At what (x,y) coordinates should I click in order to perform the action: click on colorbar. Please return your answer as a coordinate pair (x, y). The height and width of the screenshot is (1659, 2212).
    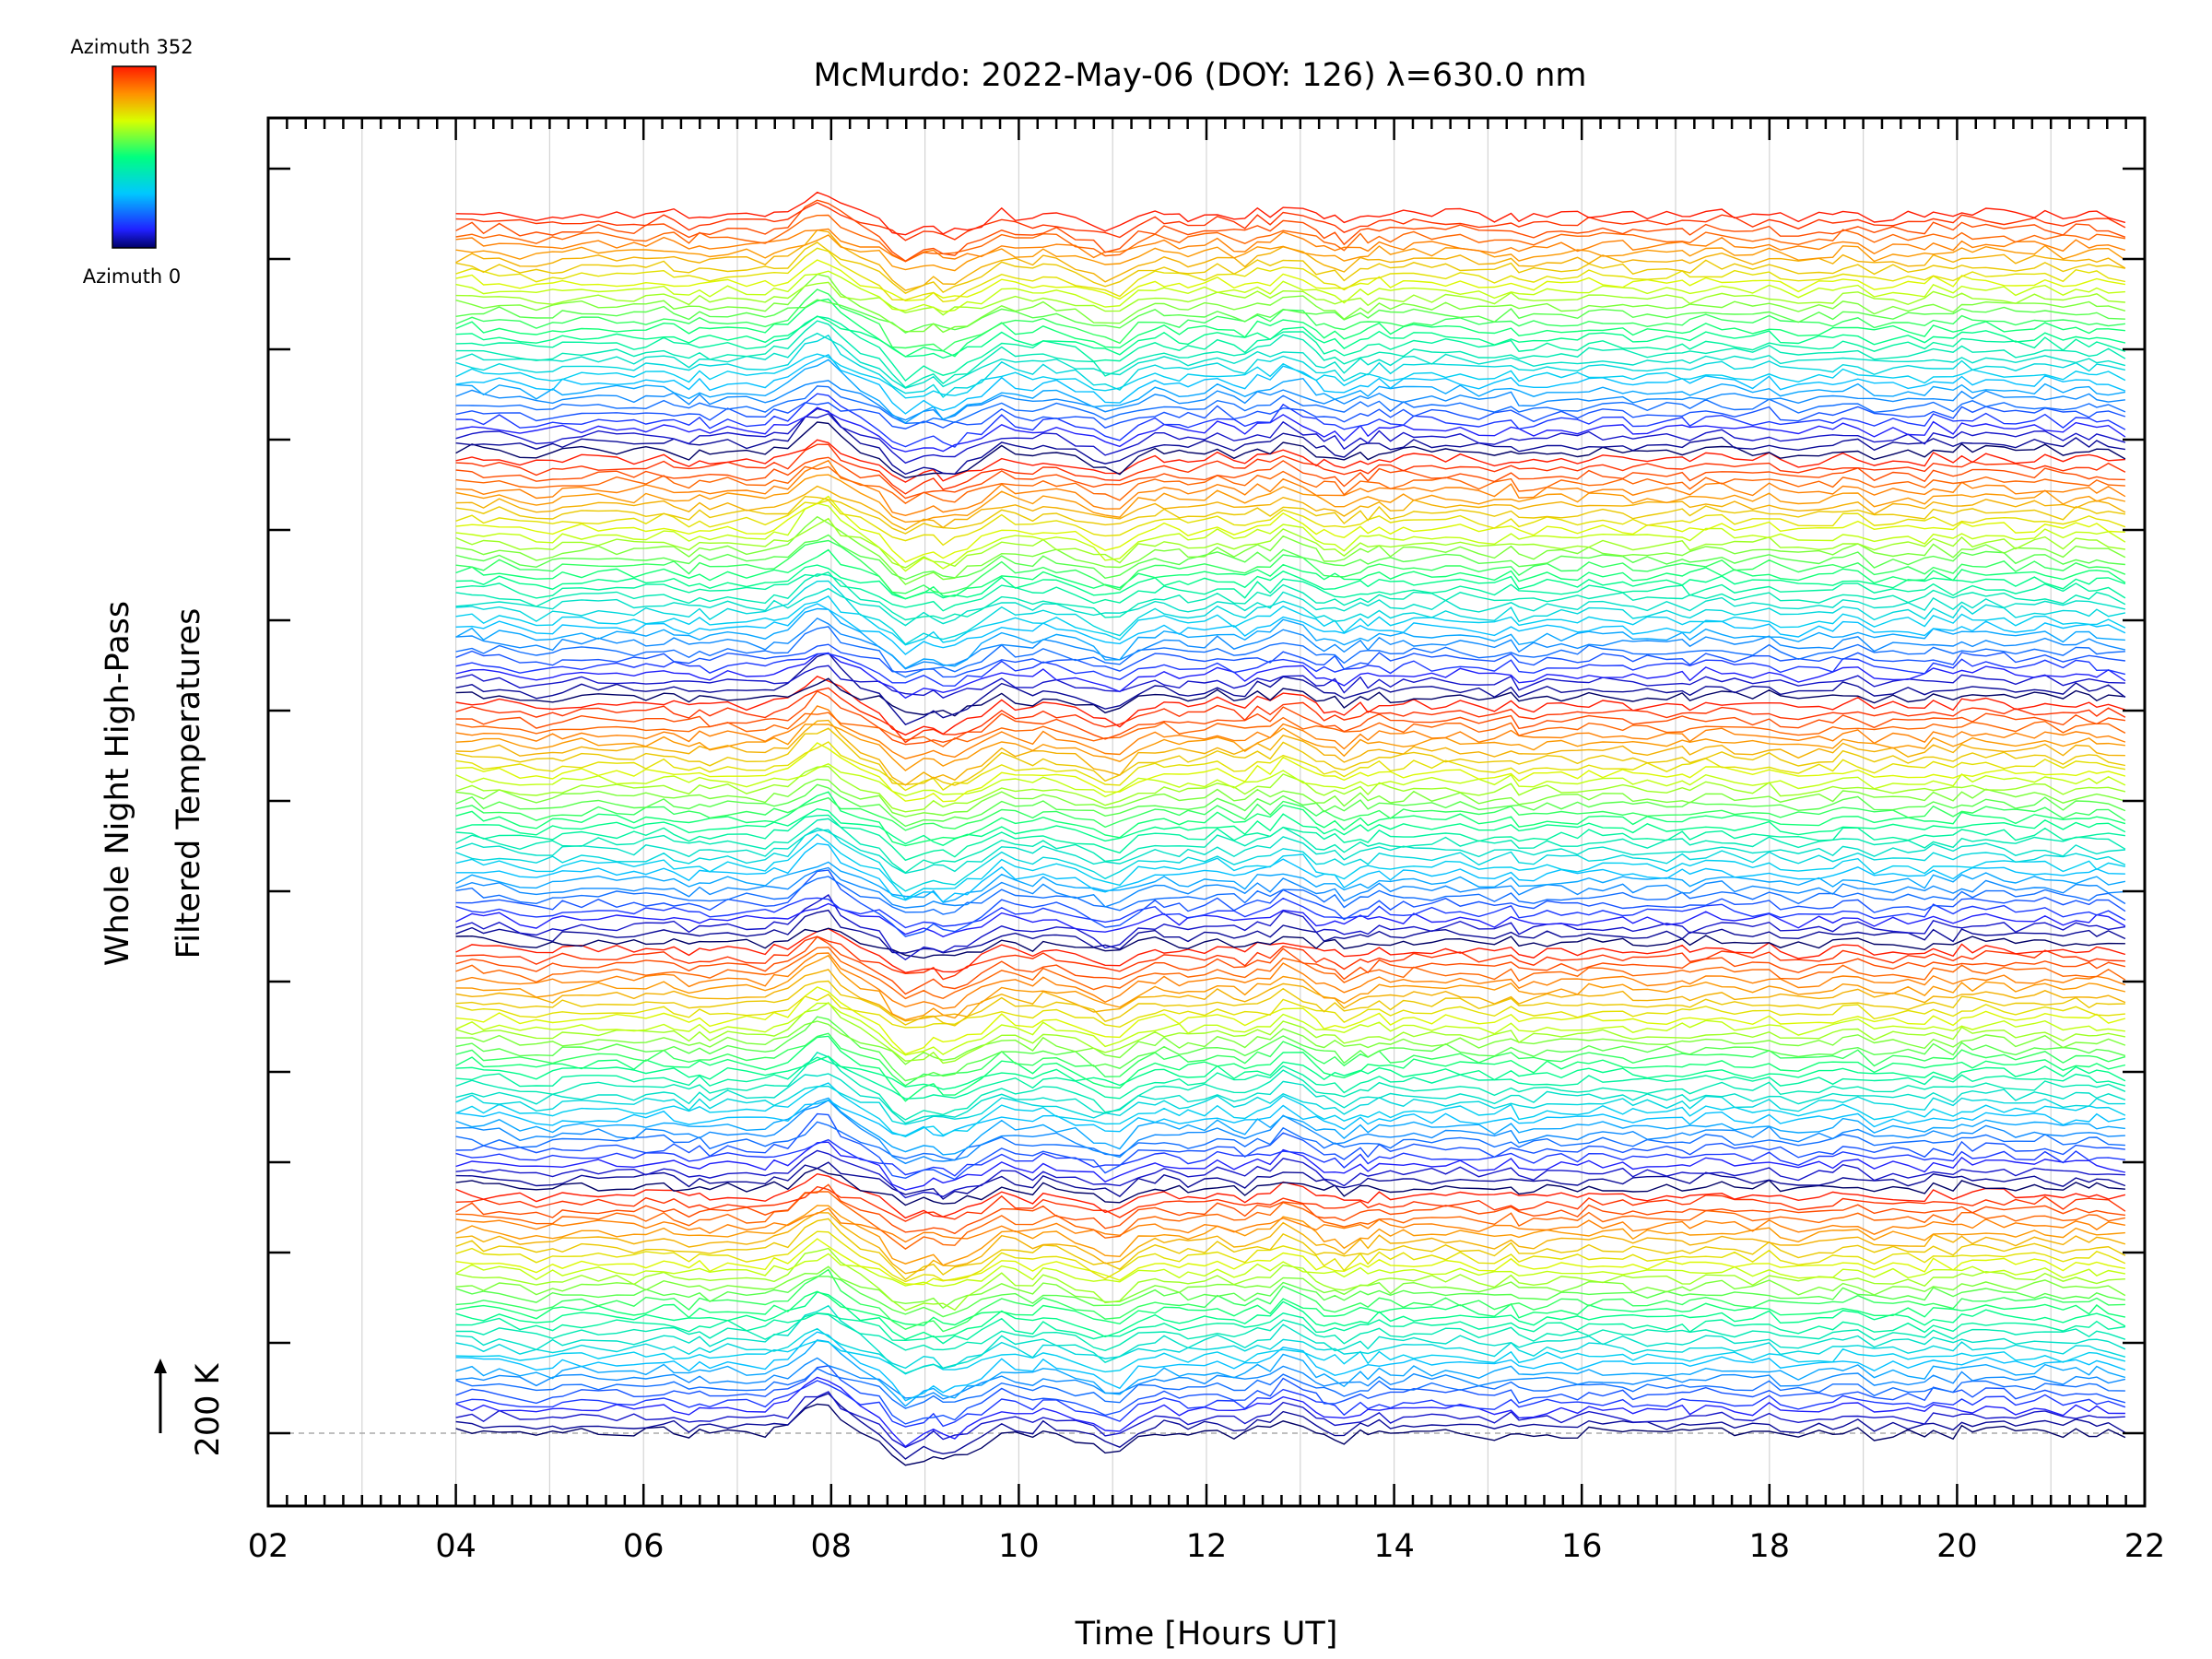
    Looking at the image, I should click on (134, 157).